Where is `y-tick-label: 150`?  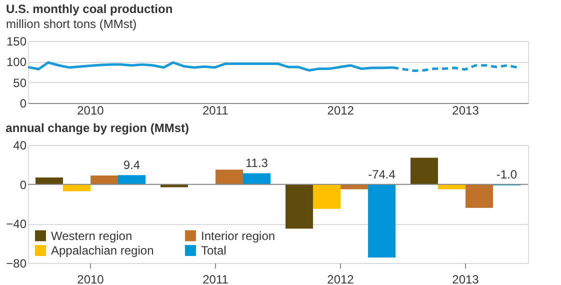 y-tick-label: 150 is located at coordinates (16, 41).